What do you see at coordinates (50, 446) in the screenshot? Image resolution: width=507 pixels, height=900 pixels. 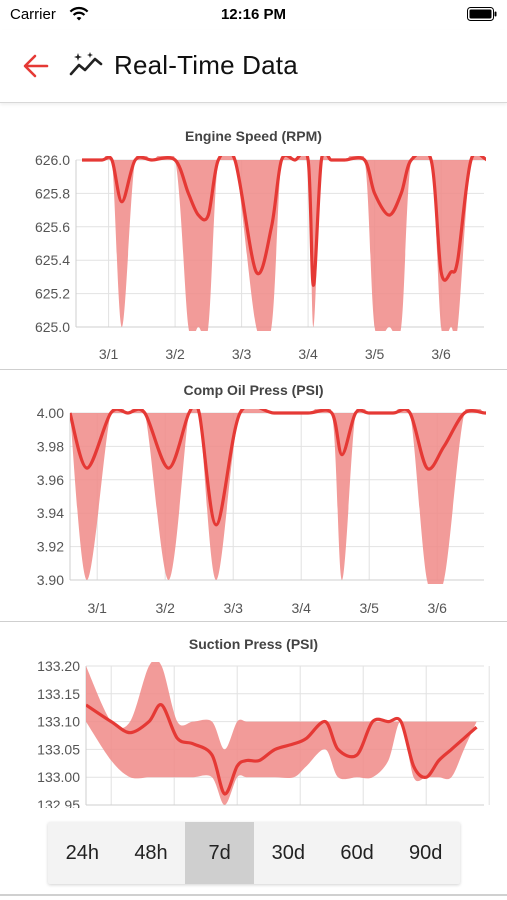 I see `y-tick-label: 3.98` at bounding box center [50, 446].